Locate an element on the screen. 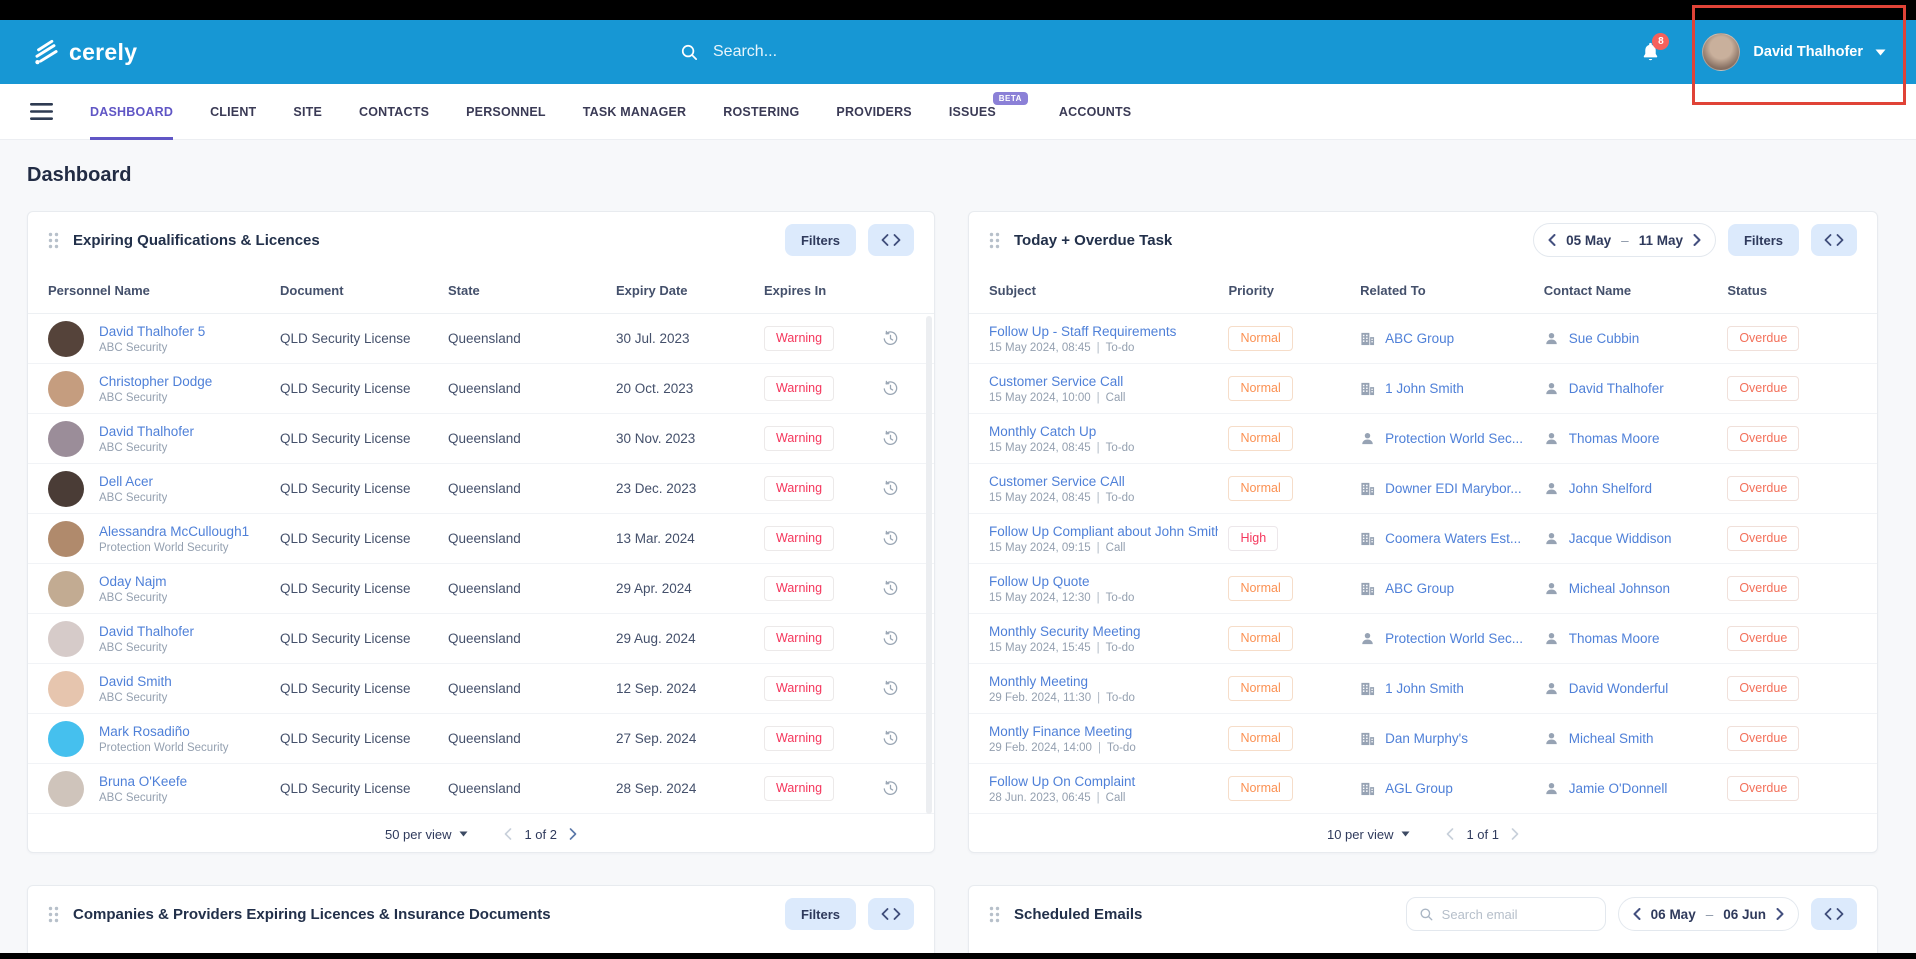 The width and height of the screenshot is (1916, 959). contact-name-link: David Thalhofer is located at coordinates (1616, 388).